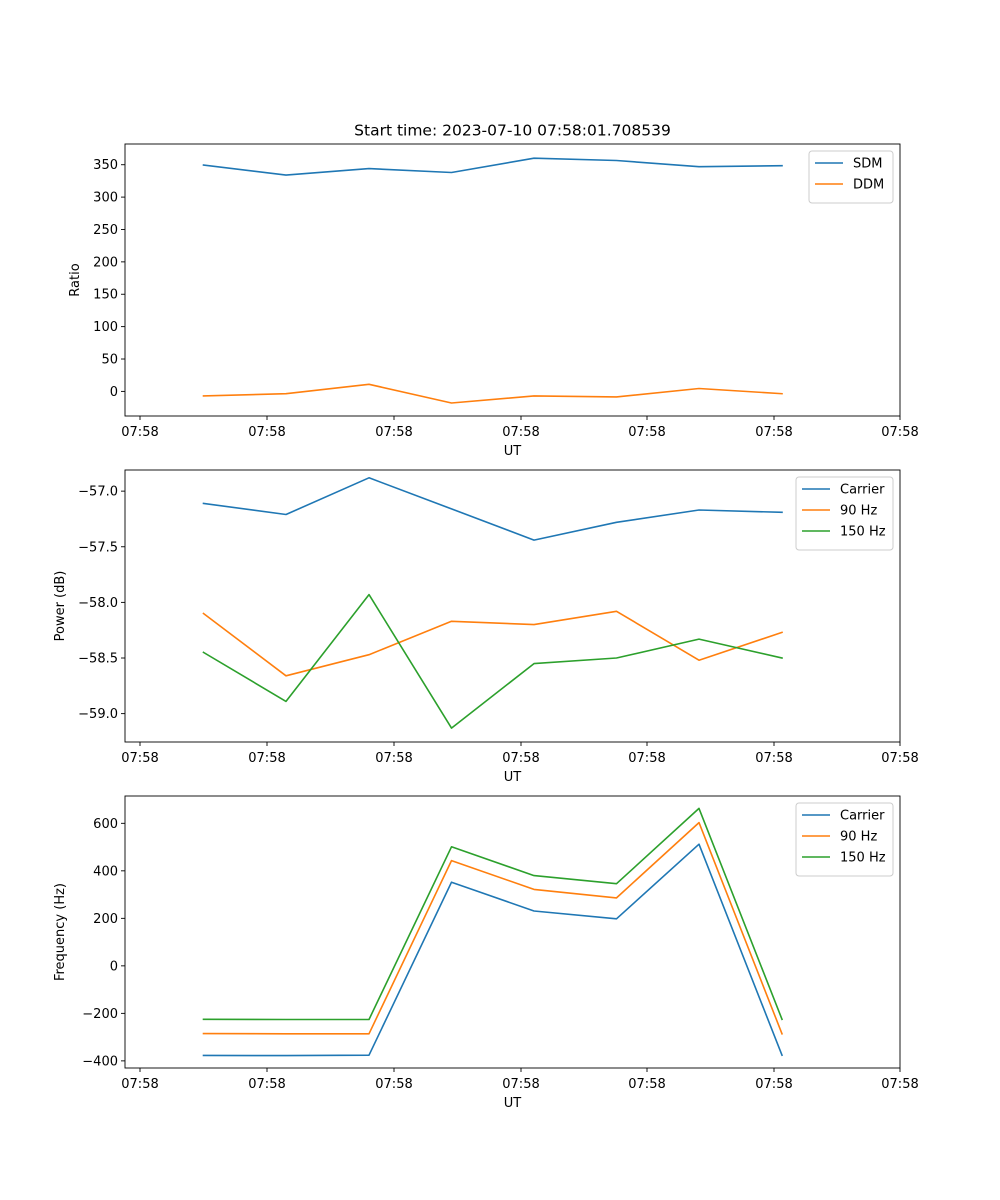 Image resolution: width=1000 pixels, height=1200 pixels. Describe the element at coordinates (105, 327) in the screenshot. I see `y-tick-label: 100` at that location.